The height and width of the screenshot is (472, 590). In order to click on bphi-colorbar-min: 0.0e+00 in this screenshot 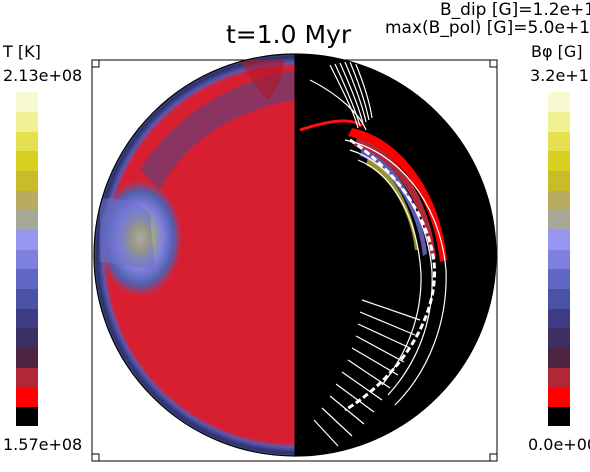, I will do `click(559, 444)`.